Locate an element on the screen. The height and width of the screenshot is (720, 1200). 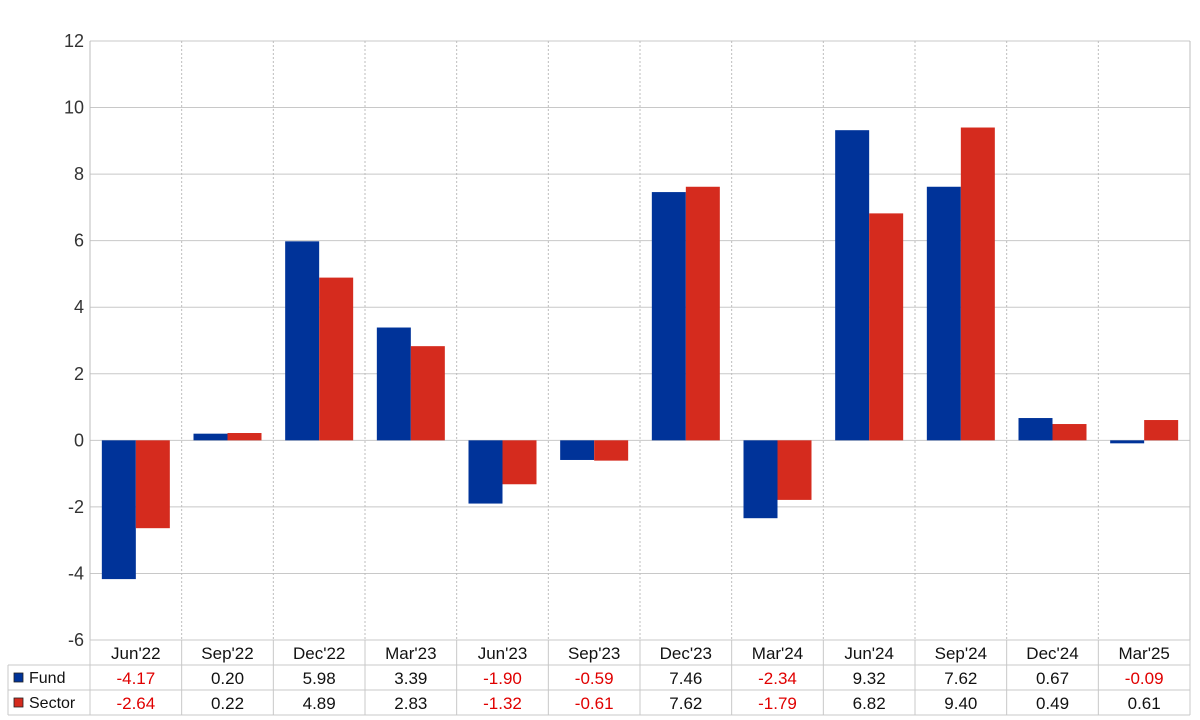
y-tick-label: -6 is located at coordinates (76, 640).